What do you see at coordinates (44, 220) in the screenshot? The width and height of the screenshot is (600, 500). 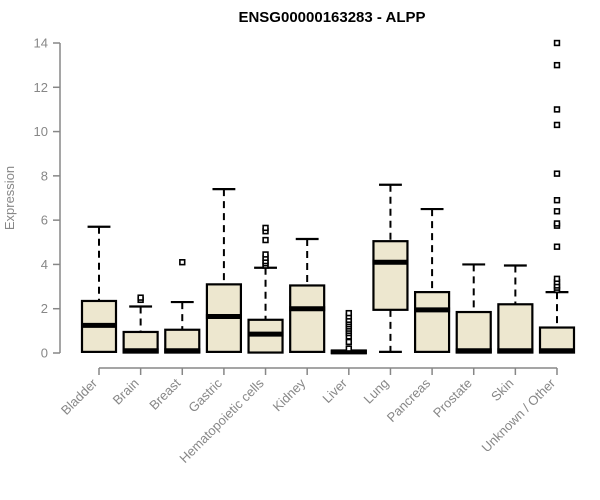 I see `y-tick-label: 6` at bounding box center [44, 220].